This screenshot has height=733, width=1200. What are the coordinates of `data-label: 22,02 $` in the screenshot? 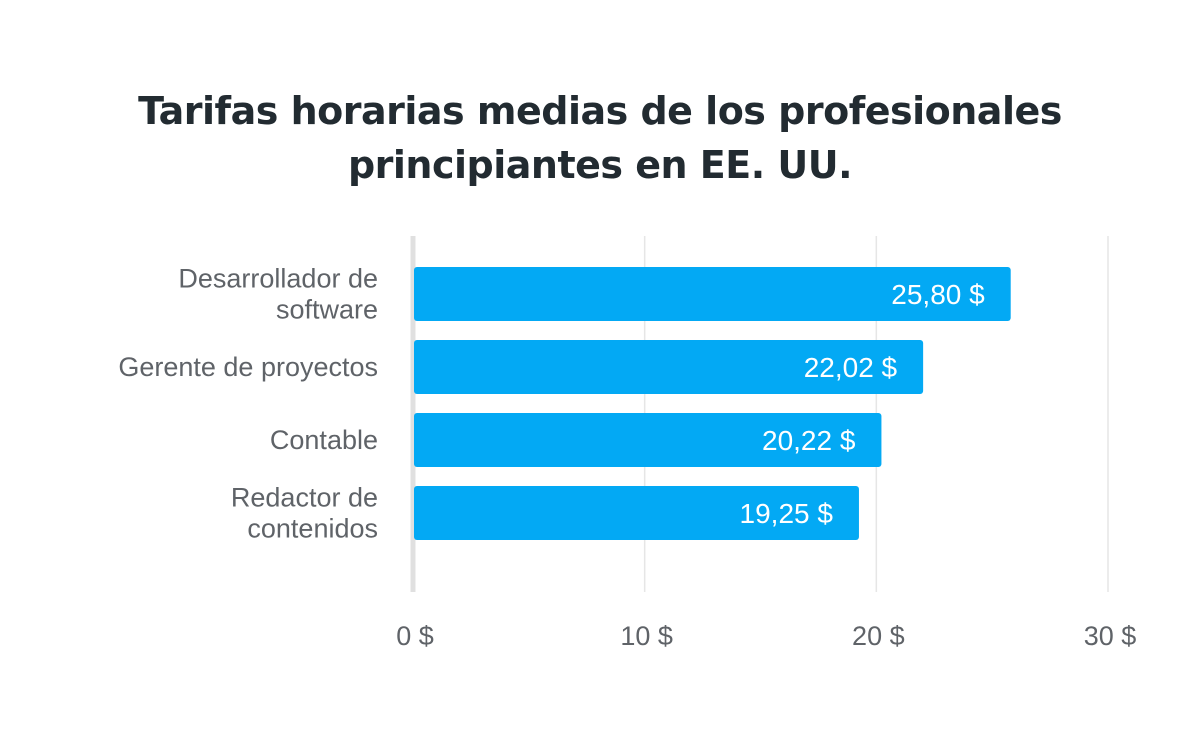 It's located at (851, 367).